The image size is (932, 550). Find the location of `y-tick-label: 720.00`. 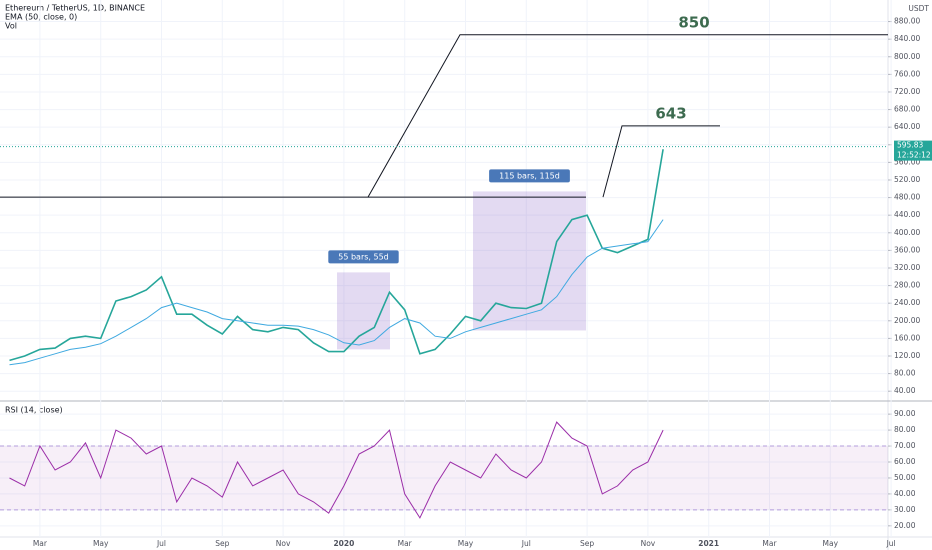

y-tick-label: 720.00 is located at coordinates (907, 91).